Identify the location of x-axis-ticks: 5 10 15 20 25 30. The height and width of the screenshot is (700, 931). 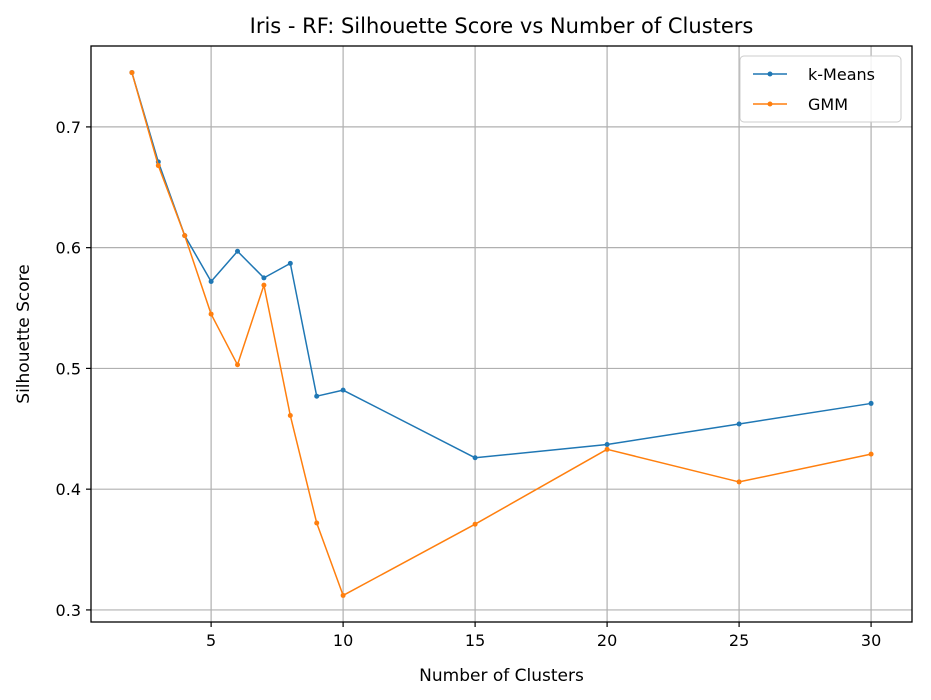
(543, 636).